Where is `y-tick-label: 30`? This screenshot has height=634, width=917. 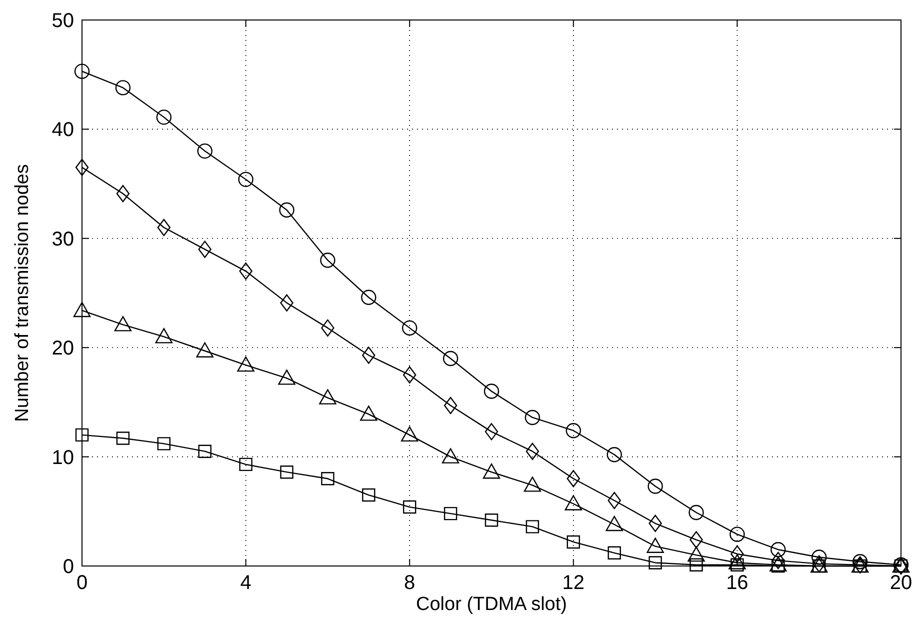
y-tick-label: 30 is located at coordinates (63, 239).